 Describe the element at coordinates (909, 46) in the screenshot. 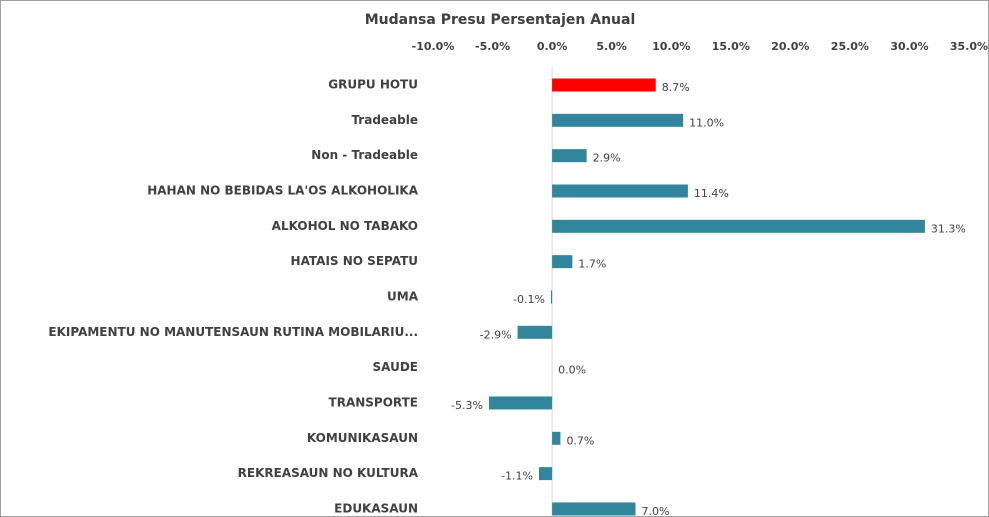

I see `x-tick-label: 30.0%` at that location.